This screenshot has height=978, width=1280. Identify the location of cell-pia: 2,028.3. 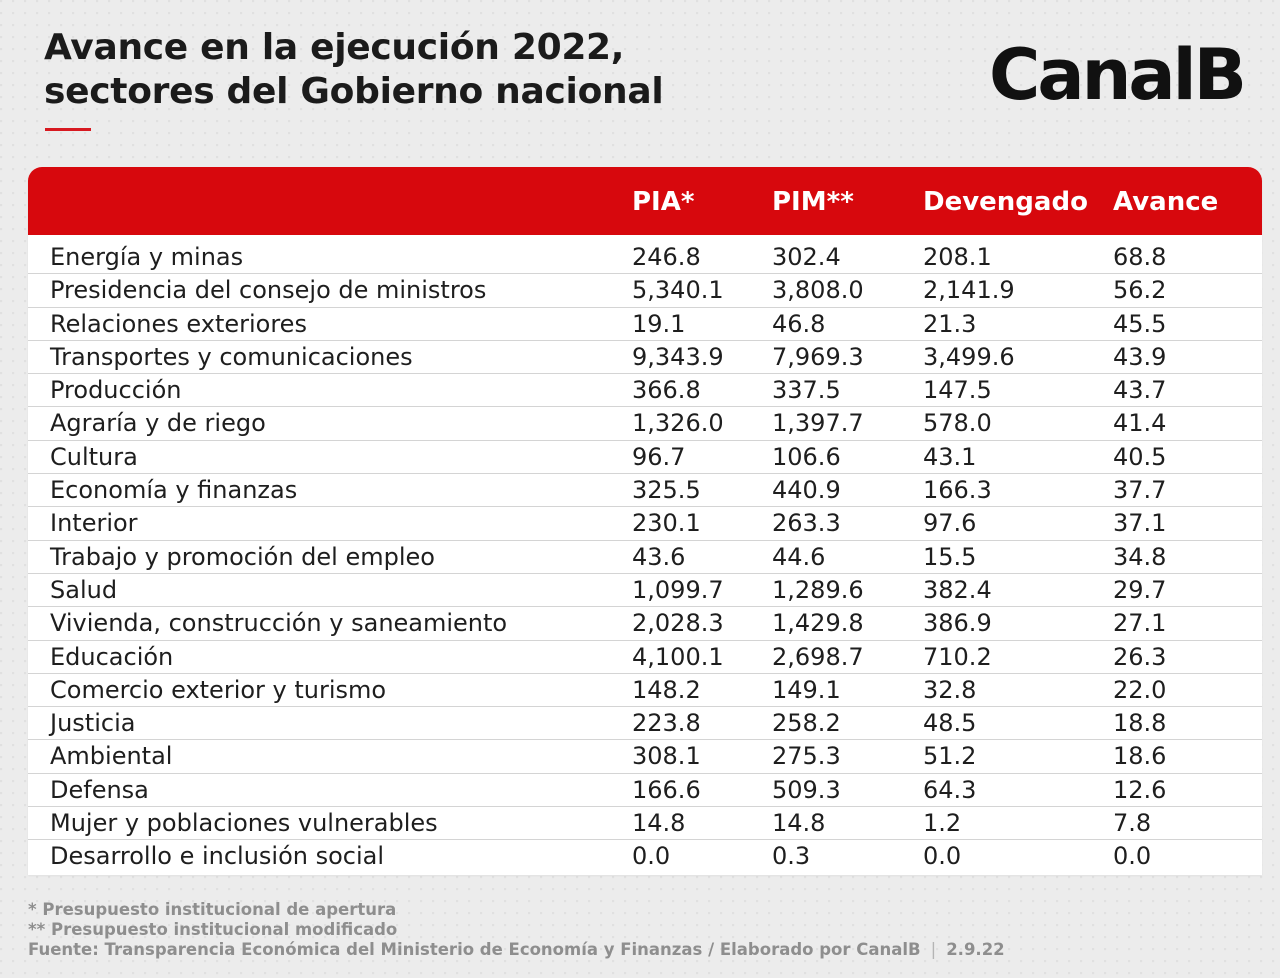
(678, 623).